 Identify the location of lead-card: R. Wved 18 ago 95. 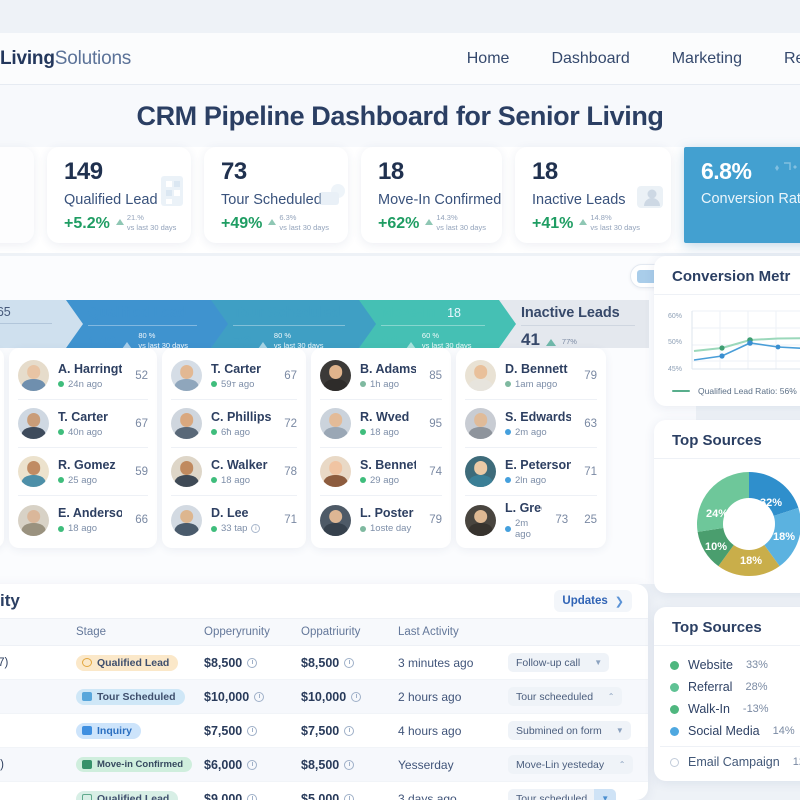
(381, 424).